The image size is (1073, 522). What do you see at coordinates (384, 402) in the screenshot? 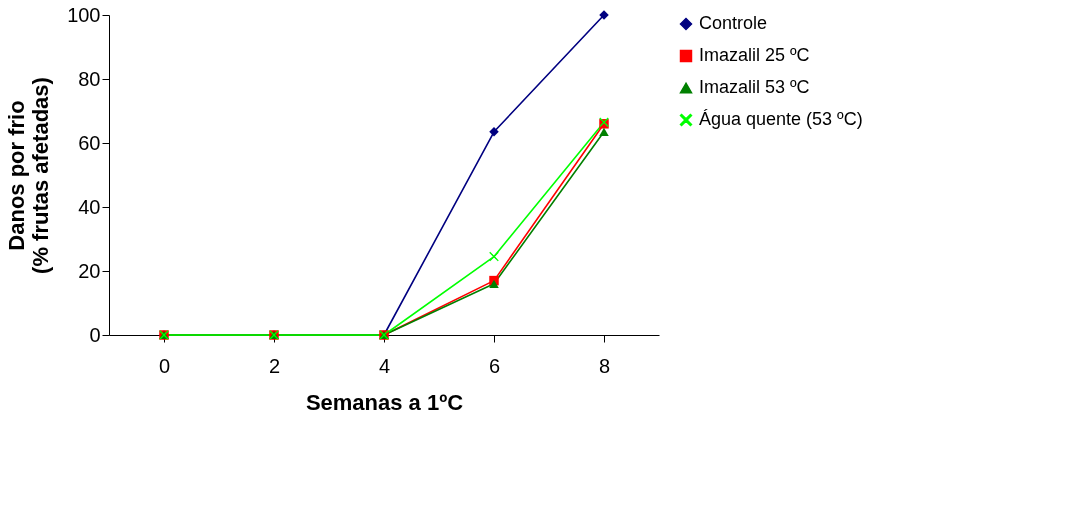
I see `x-axis-title: Semanas a 1ºC` at bounding box center [384, 402].